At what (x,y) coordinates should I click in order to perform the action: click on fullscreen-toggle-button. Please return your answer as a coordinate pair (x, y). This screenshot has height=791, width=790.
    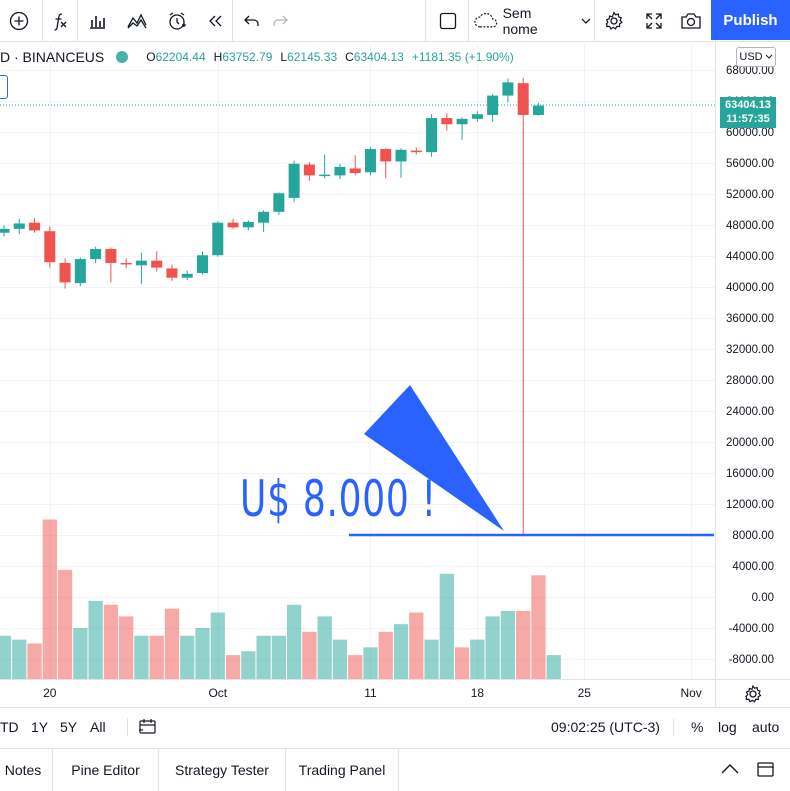
    Looking at the image, I should click on (448, 20).